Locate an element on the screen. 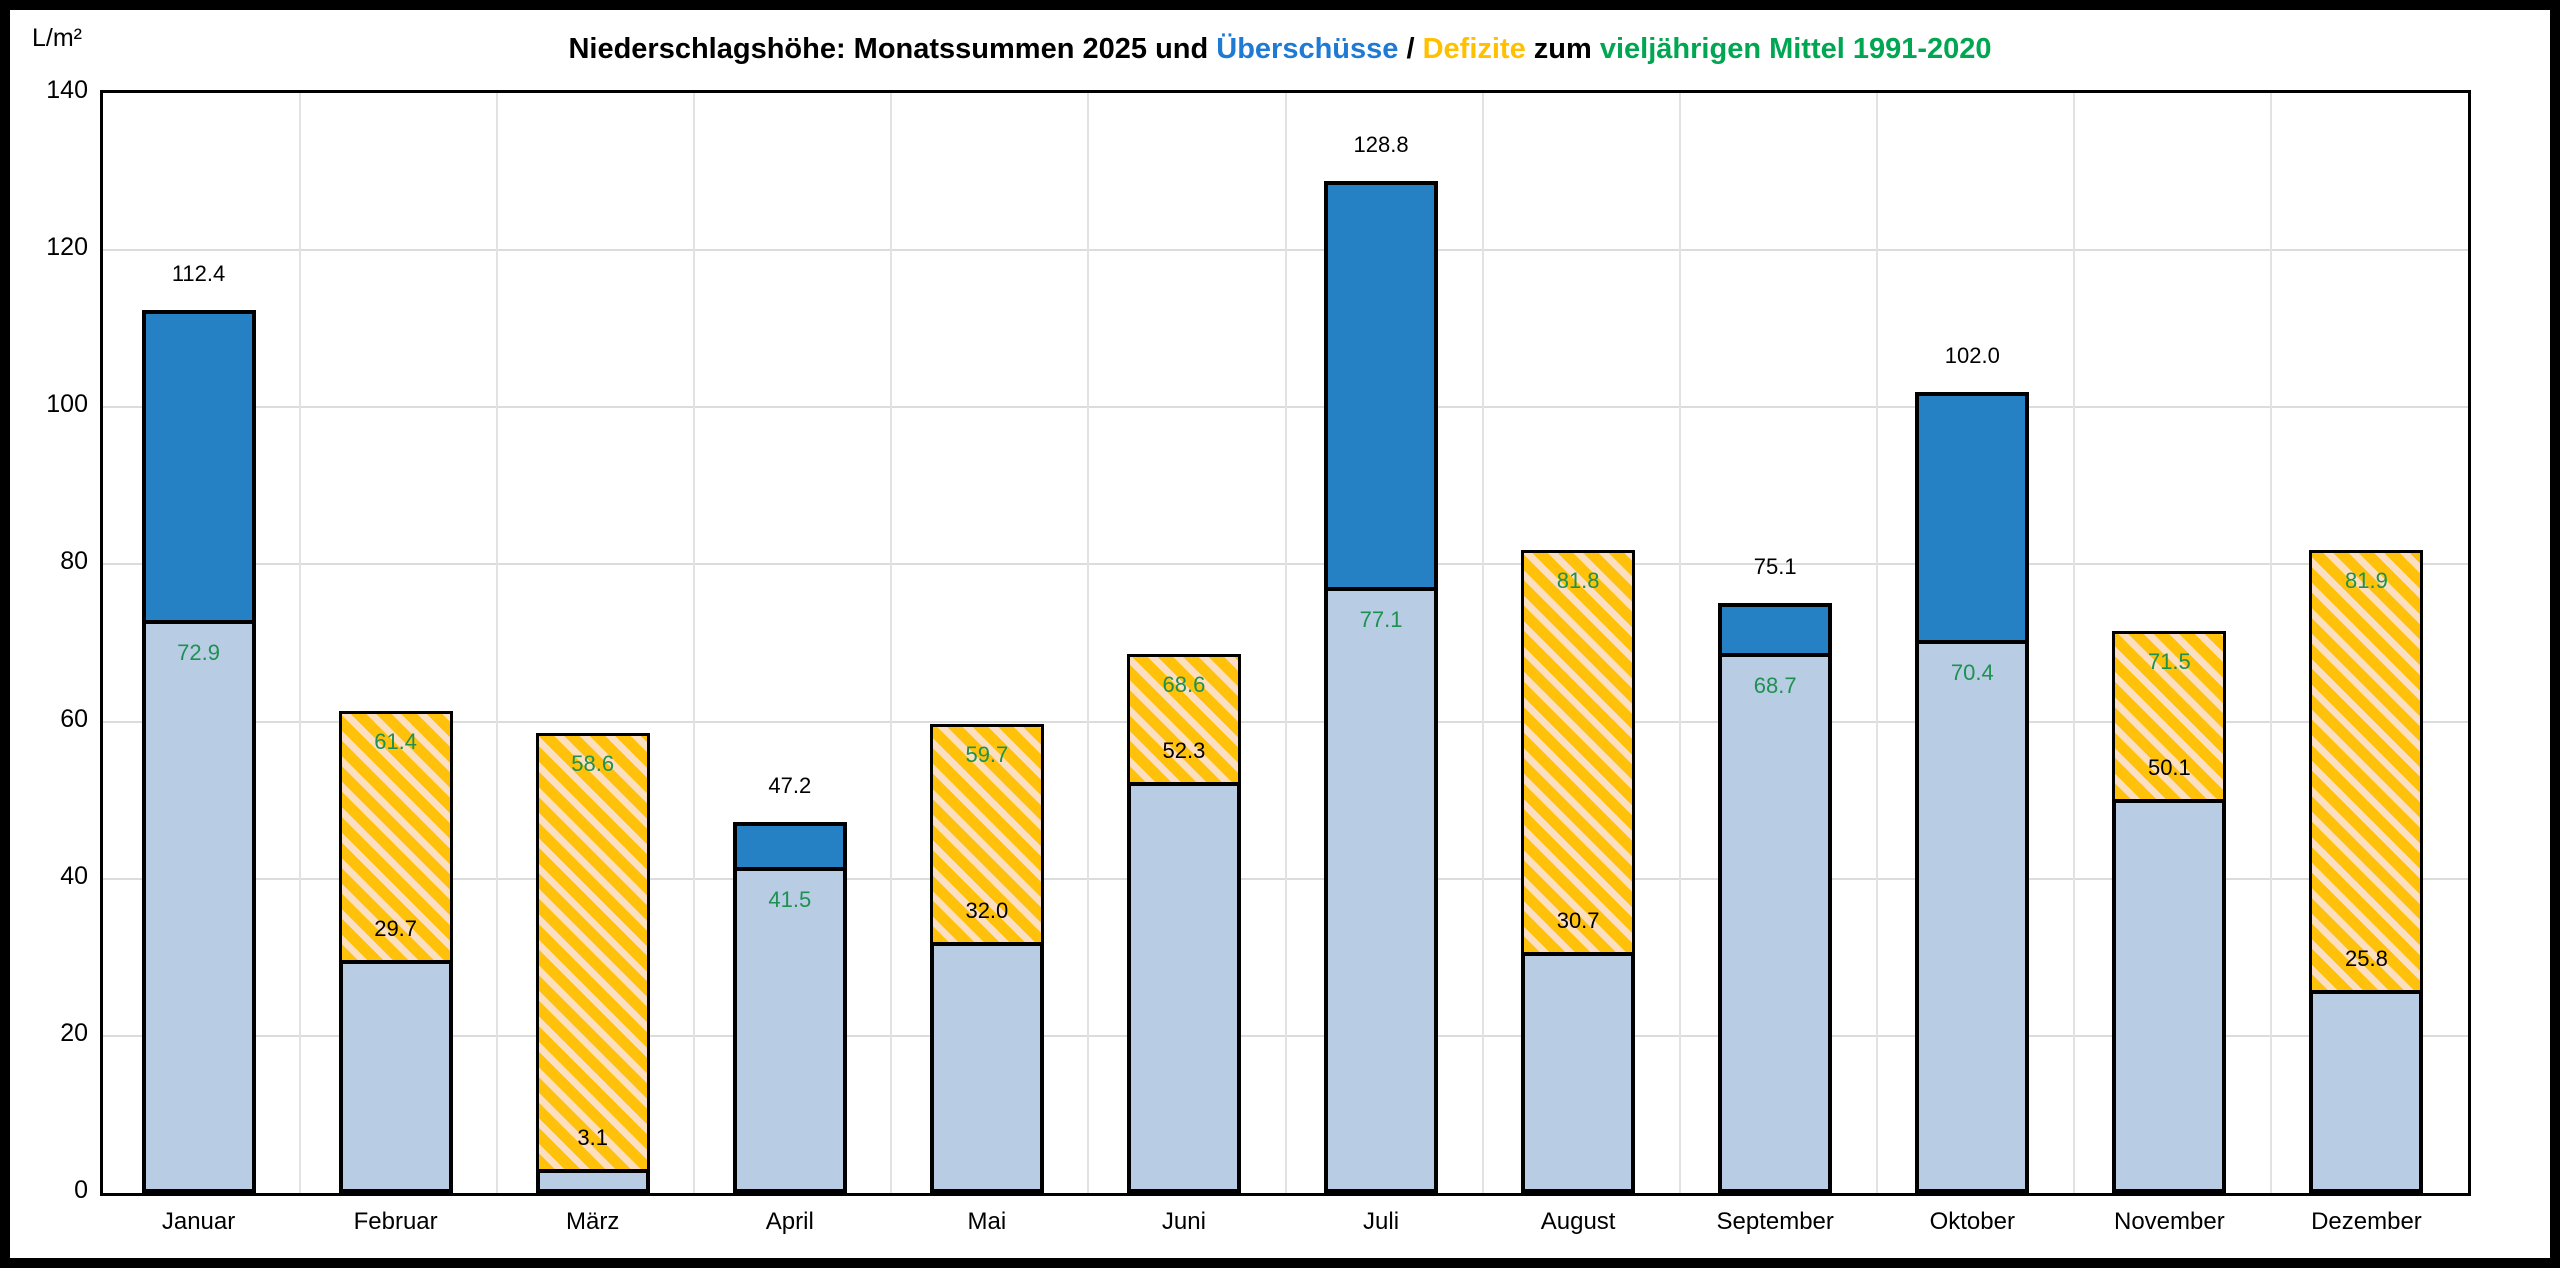  bar-total-label: 52.3 is located at coordinates (1184, 751).